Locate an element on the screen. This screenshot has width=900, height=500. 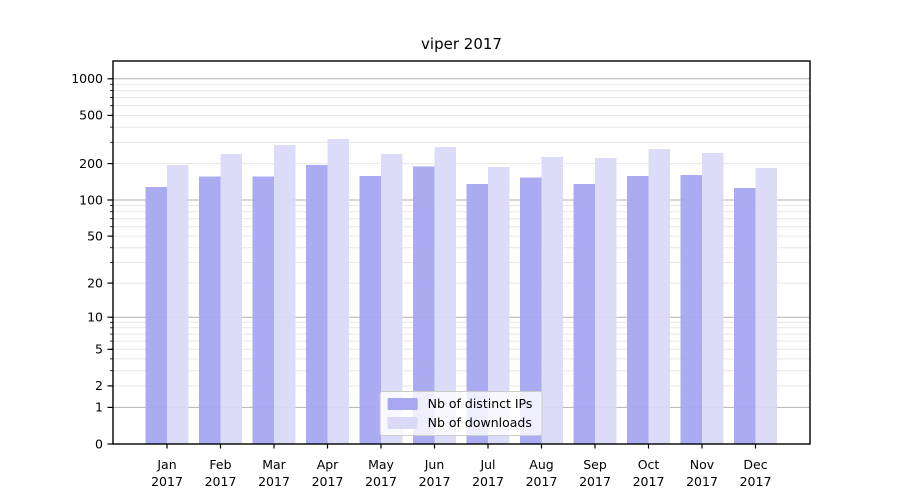
legend-label-distinct-ips: Nb of distinct IPs is located at coordinates (480, 403).